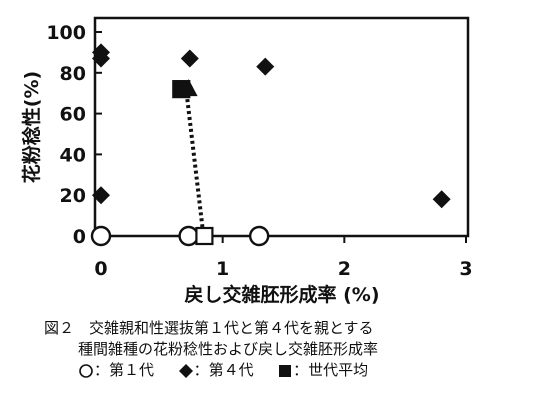 The height and width of the screenshot is (415, 539). Describe the element at coordinates (228, 349) in the screenshot. I see `caption-line-2: 種間雑種の花粉稔性および戻し交雑胚形成率` at that location.